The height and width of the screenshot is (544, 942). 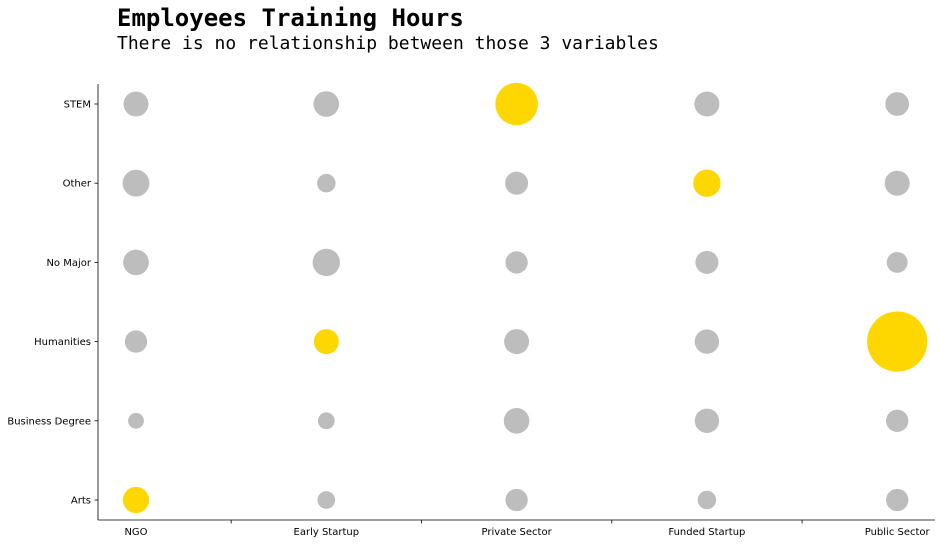 What do you see at coordinates (136, 500) in the screenshot?
I see `bubble-ngo-arts` at bounding box center [136, 500].